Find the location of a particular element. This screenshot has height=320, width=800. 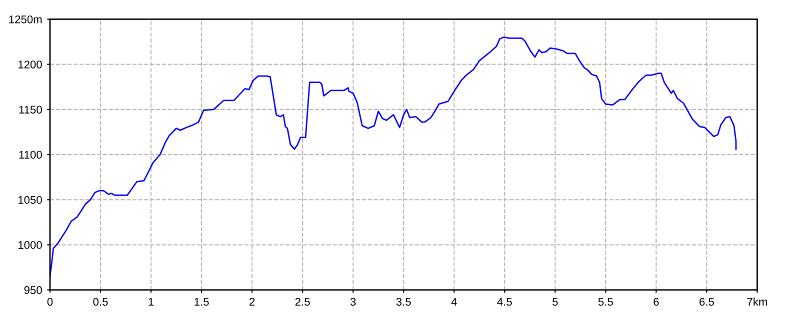

x-tick-label: 1.5 is located at coordinates (201, 302).